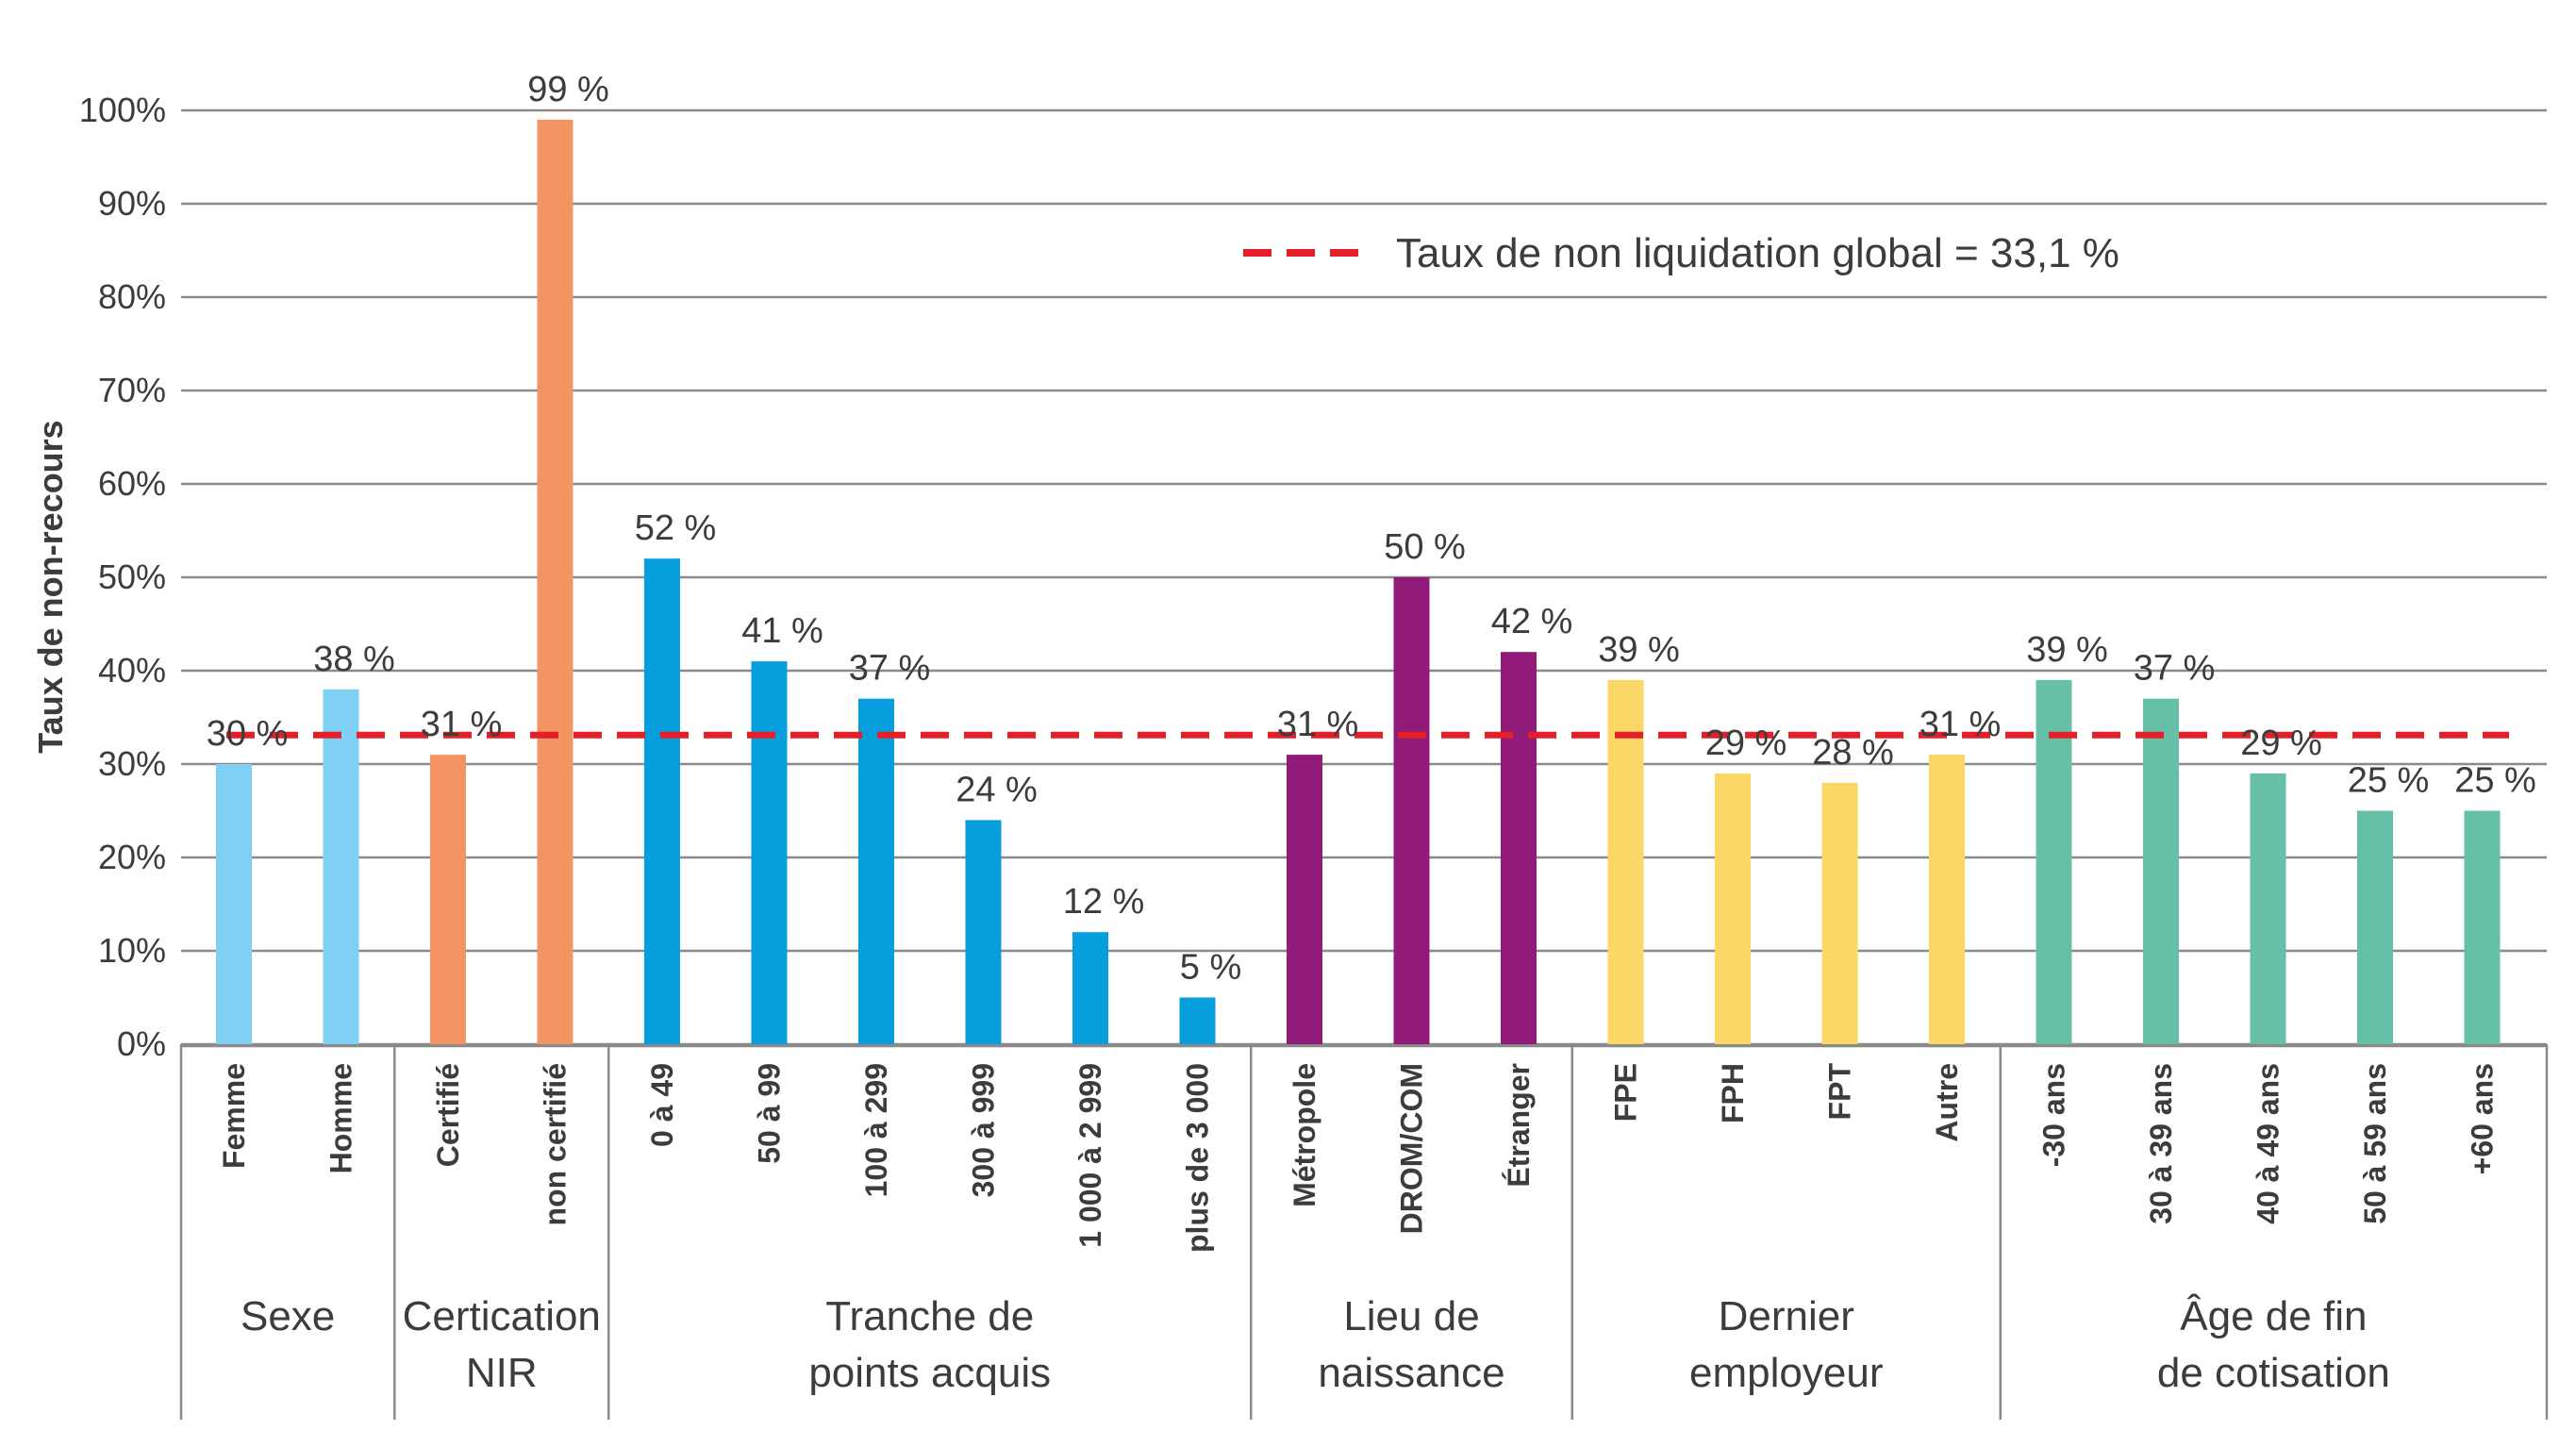 The image size is (2576, 1447). I want to click on y-tick-label: 30%, so click(132, 764).